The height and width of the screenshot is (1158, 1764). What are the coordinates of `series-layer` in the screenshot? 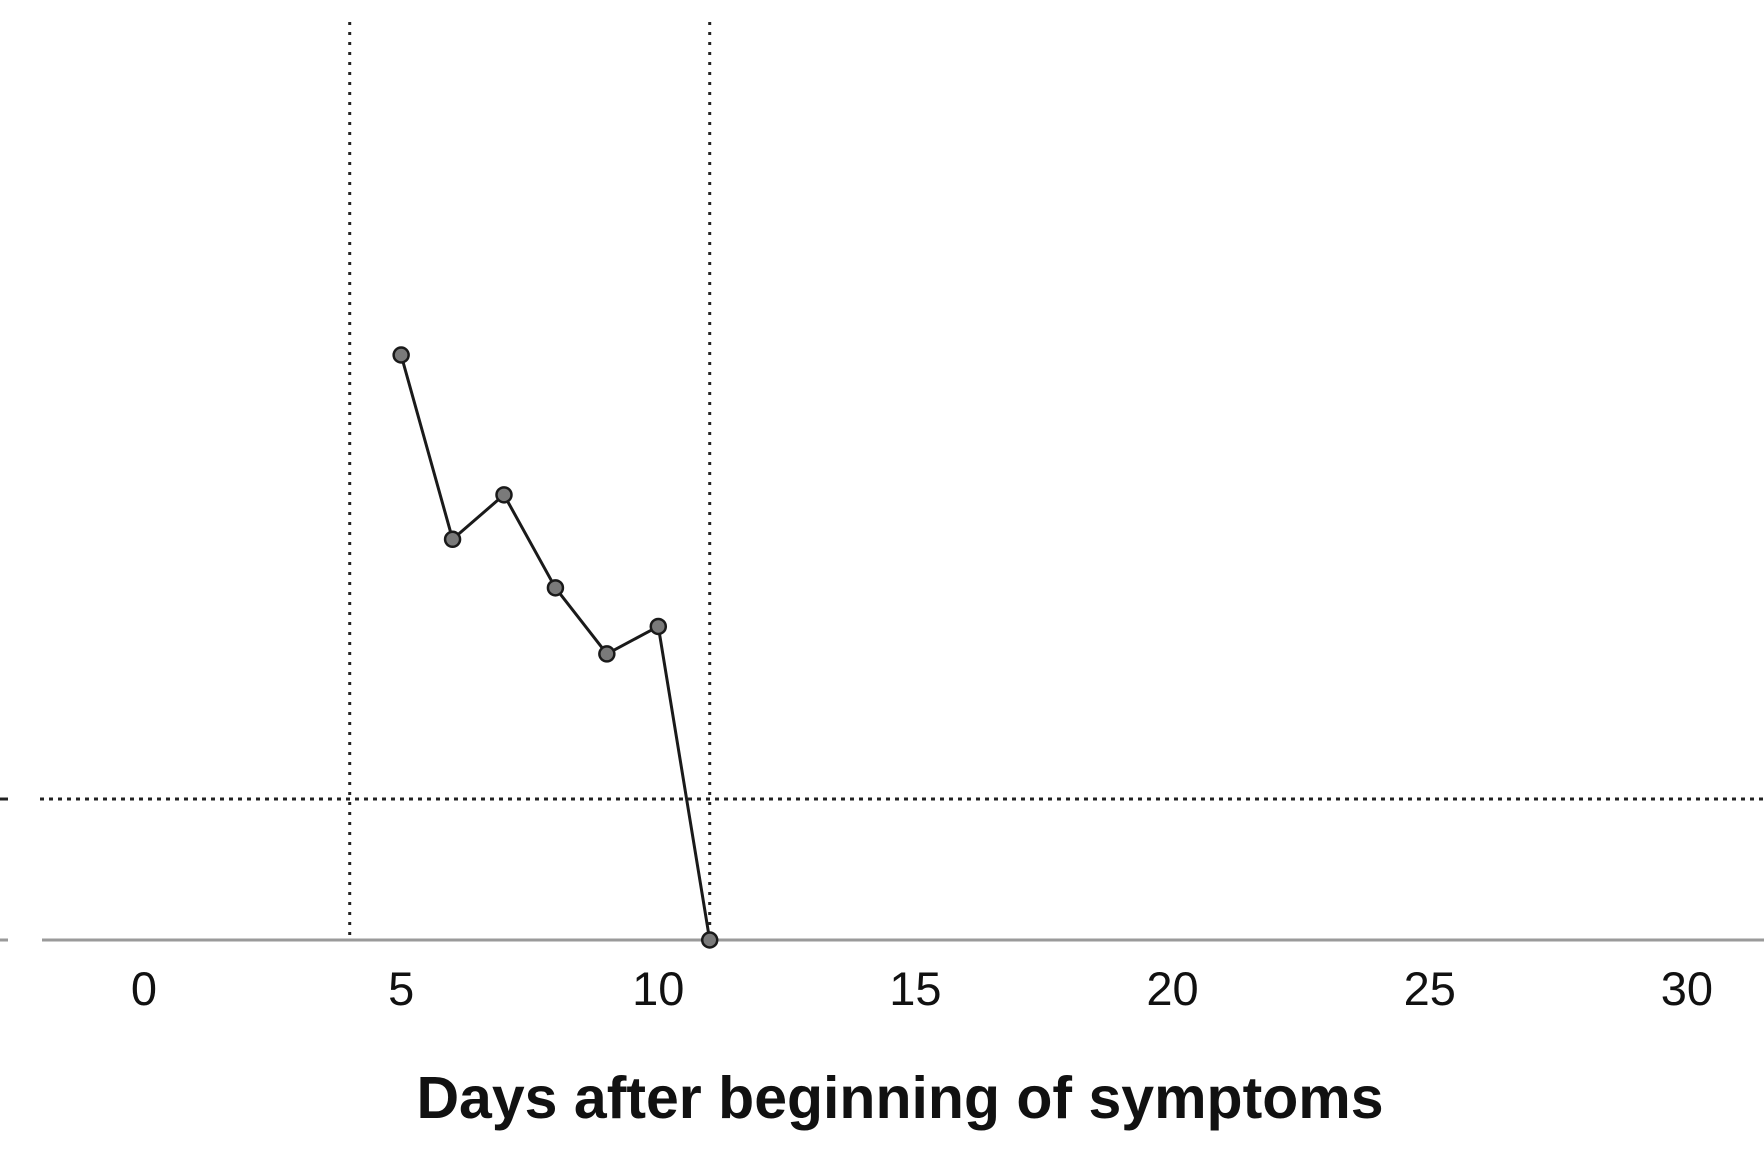 It's located at (555, 647).